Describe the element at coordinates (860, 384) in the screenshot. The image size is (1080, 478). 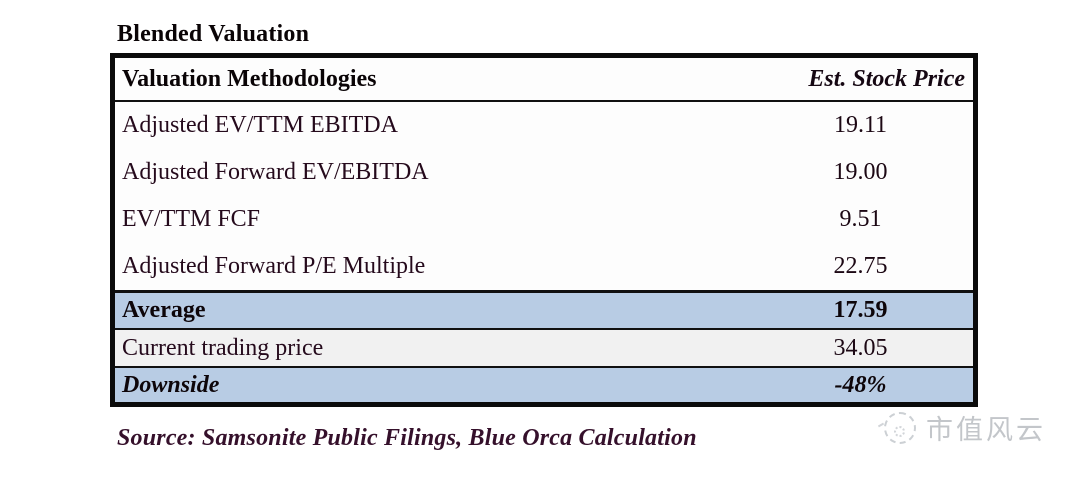
I see `downside-value: -48%` at that location.